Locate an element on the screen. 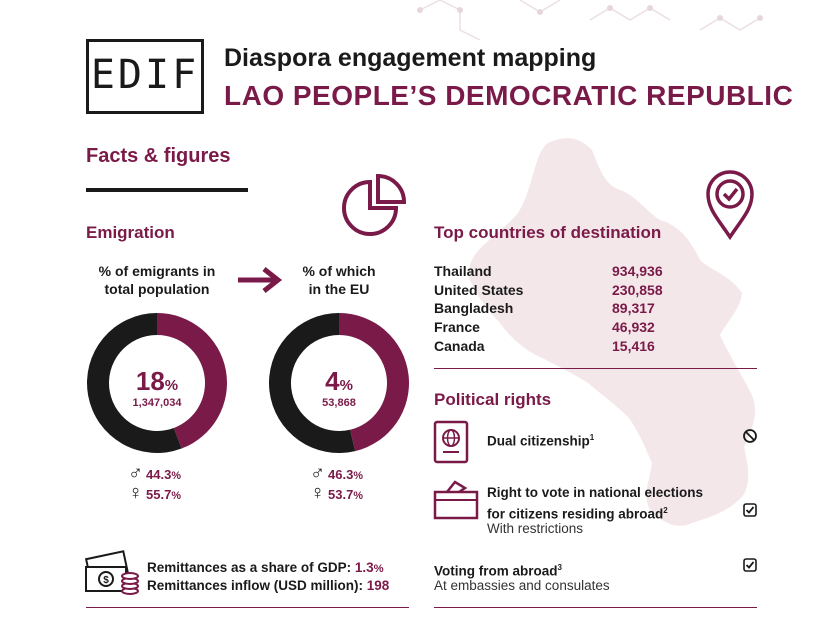  logo-text: EDIF is located at coordinates (145, 75).